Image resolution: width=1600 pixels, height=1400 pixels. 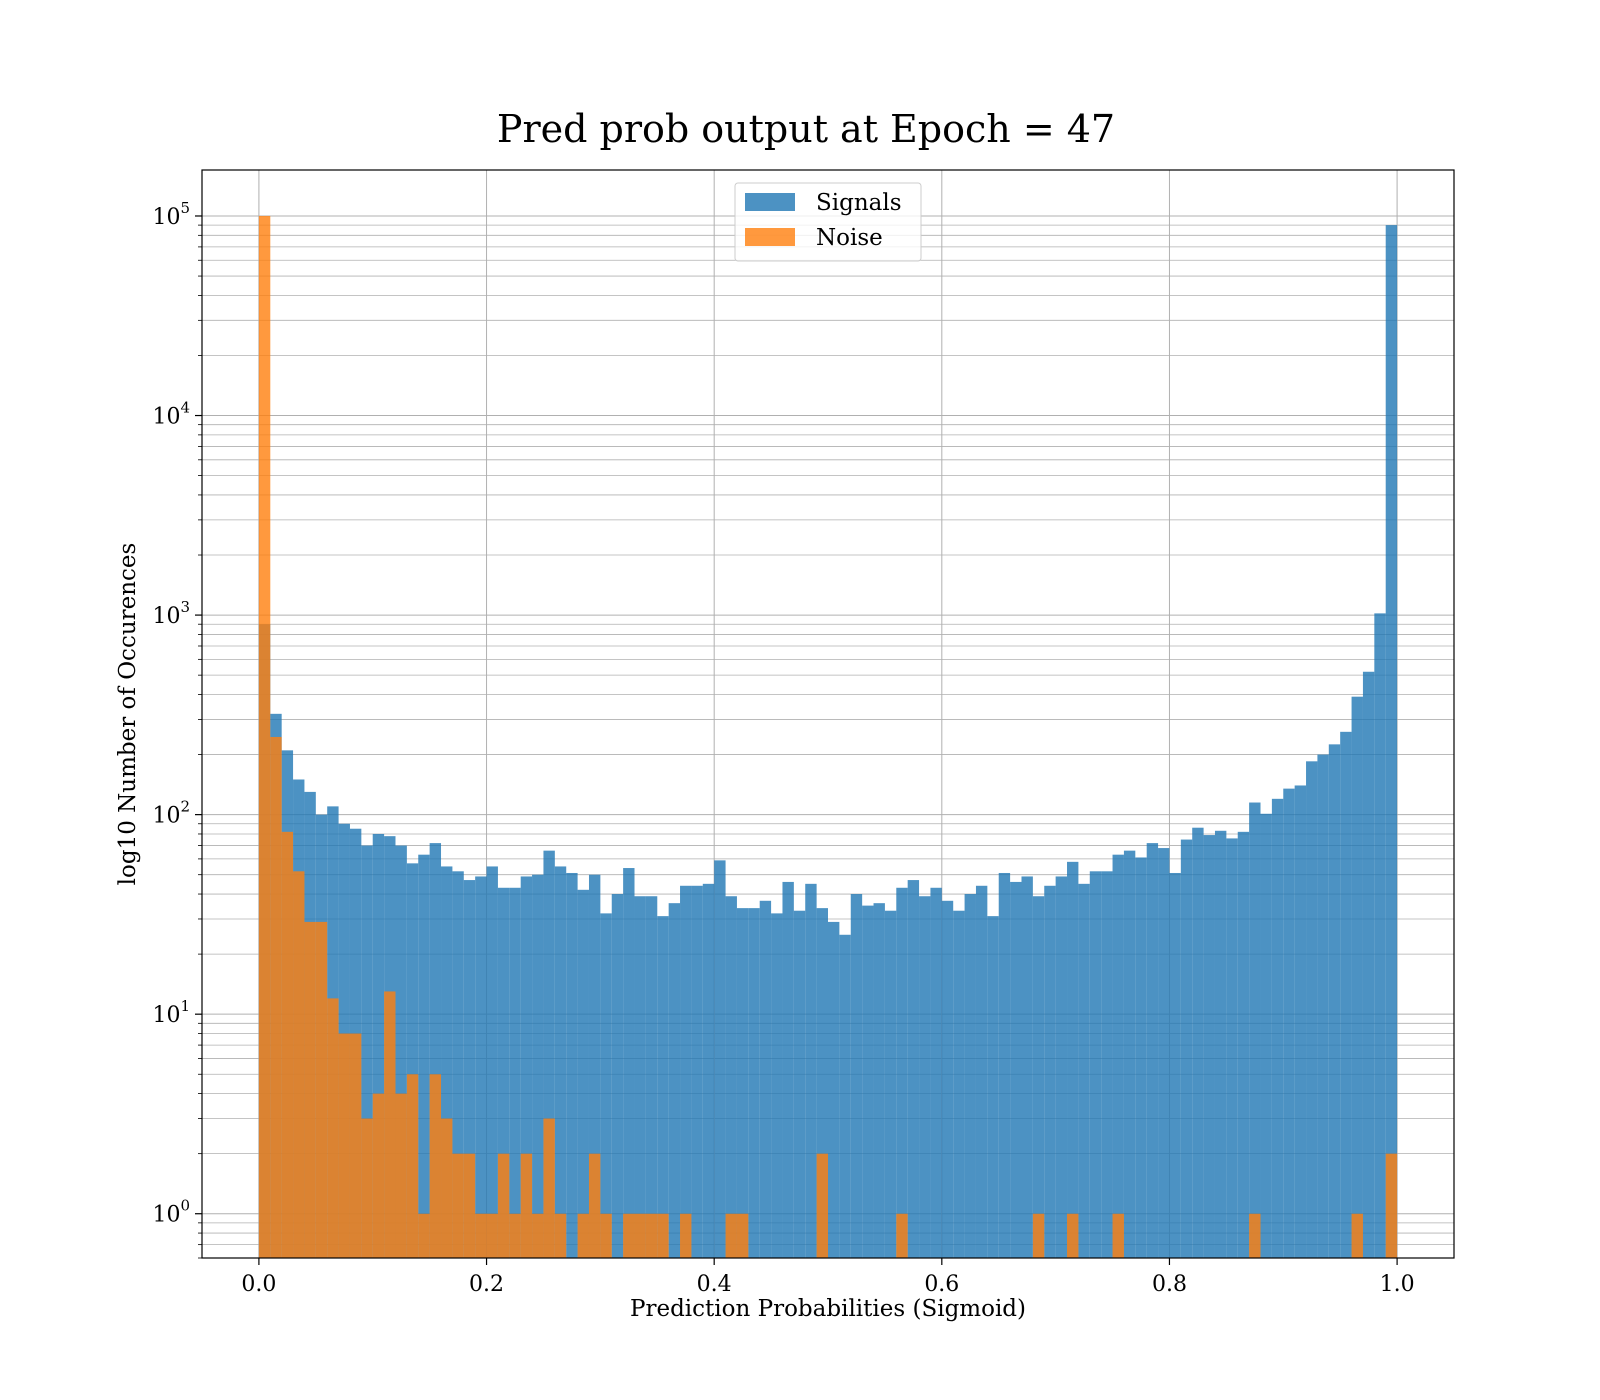 I want to click on legend-label-signals: Signals, so click(x=859, y=203).